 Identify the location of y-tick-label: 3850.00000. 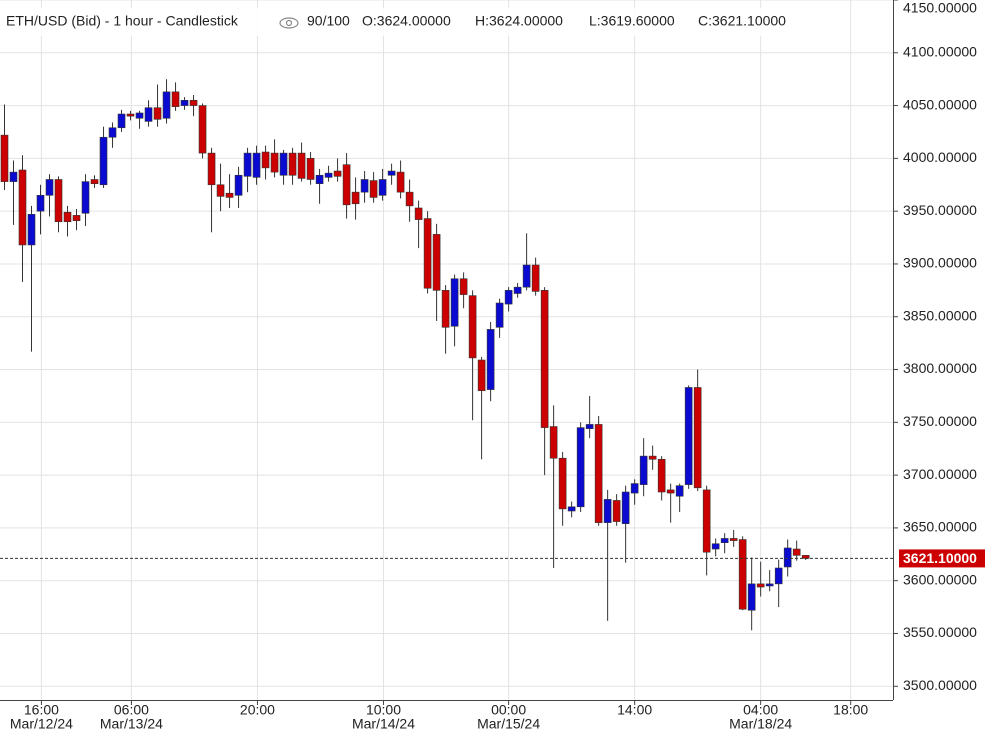
(940, 315).